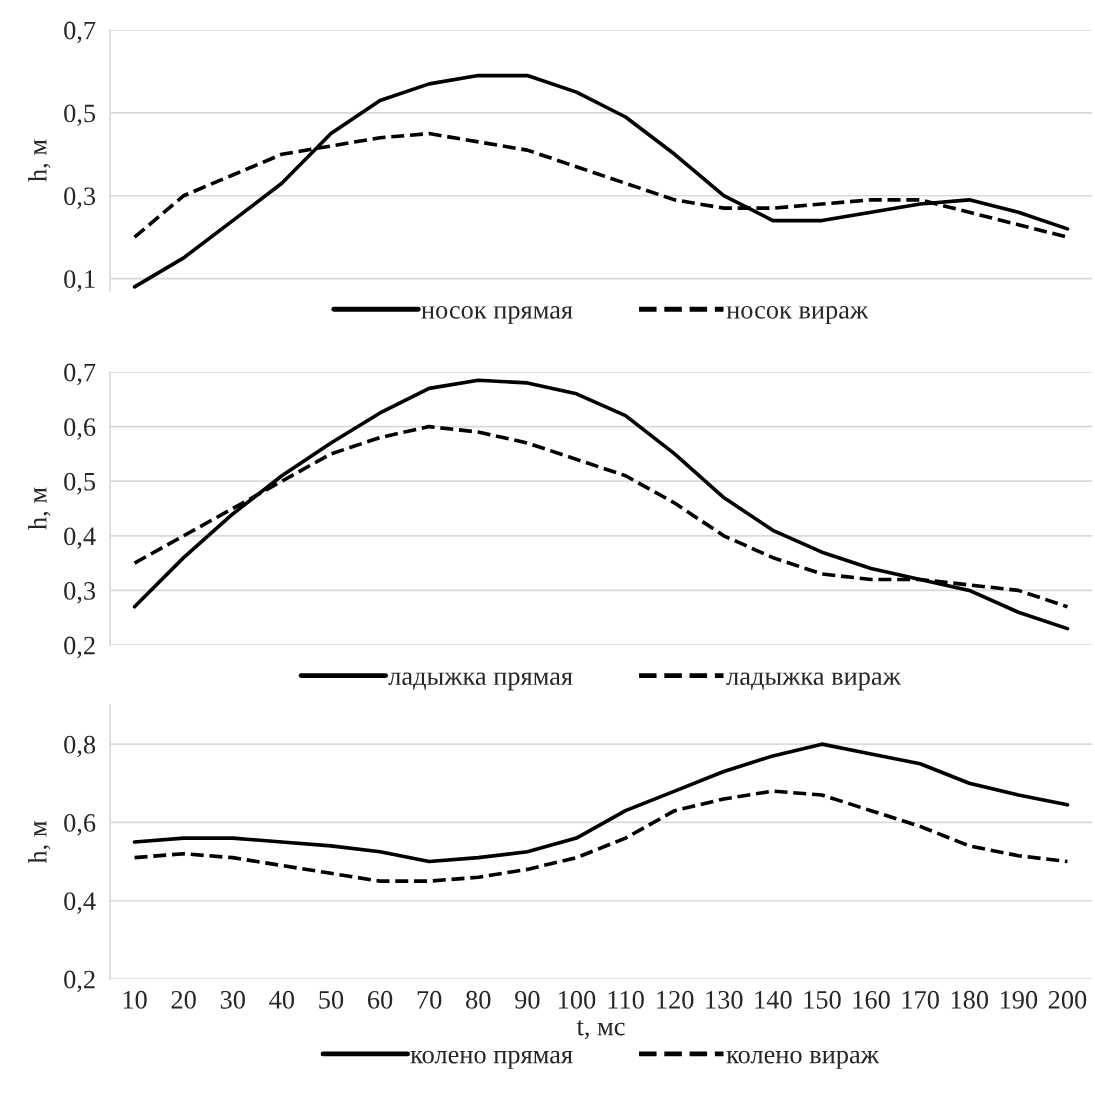 This screenshot has height=1109, width=1095. Describe the element at coordinates (497, 315) in the screenshot. I see `legend-label: носок прямая` at that location.